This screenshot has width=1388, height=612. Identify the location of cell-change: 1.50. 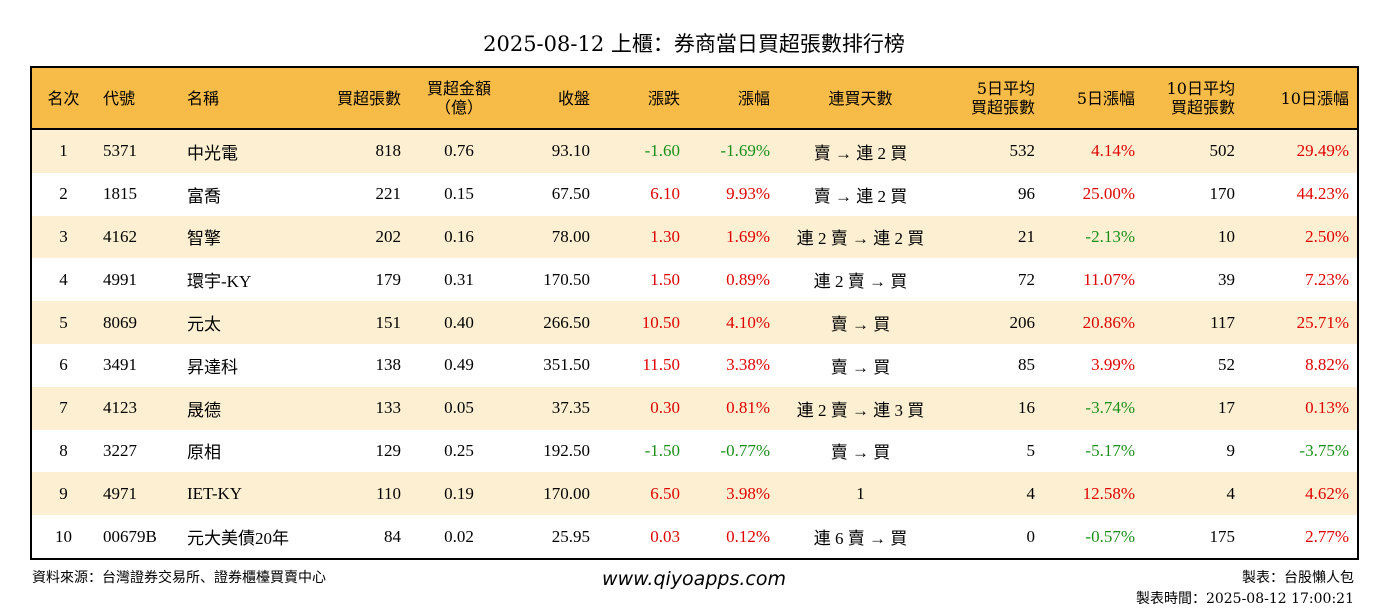
(643, 280).